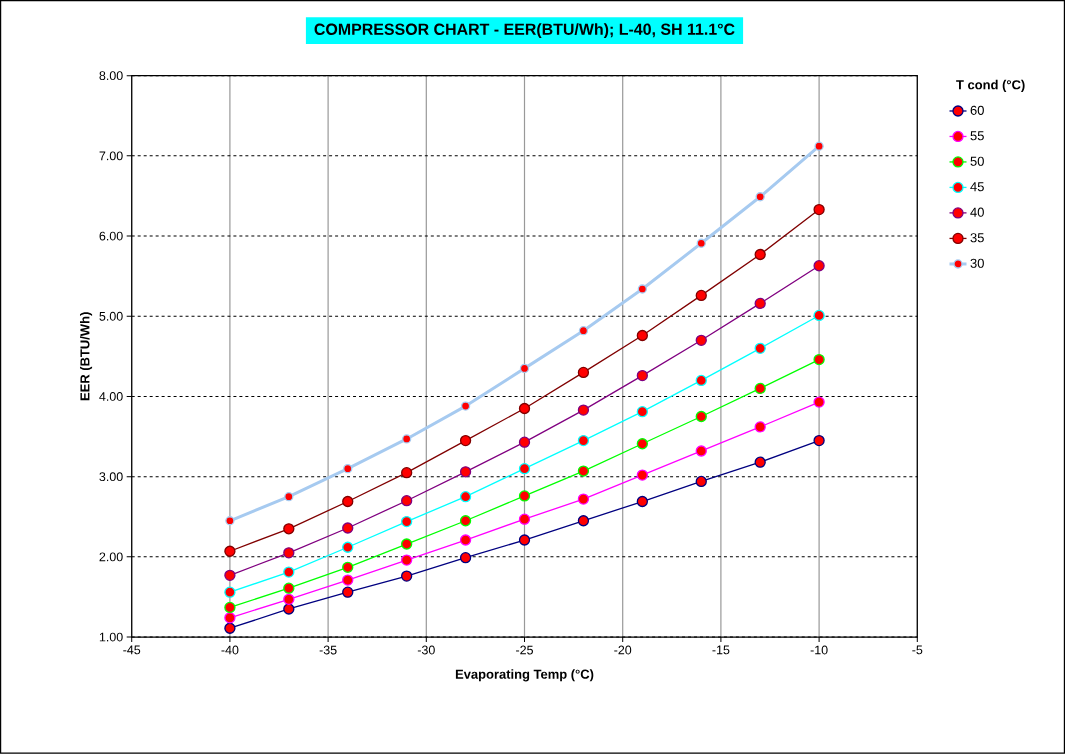 The image size is (1065, 754). What do you see at coordinates (721, 650) in the screenshot?
I see `x-tick-label: -15` at bounding box center [721, 650].